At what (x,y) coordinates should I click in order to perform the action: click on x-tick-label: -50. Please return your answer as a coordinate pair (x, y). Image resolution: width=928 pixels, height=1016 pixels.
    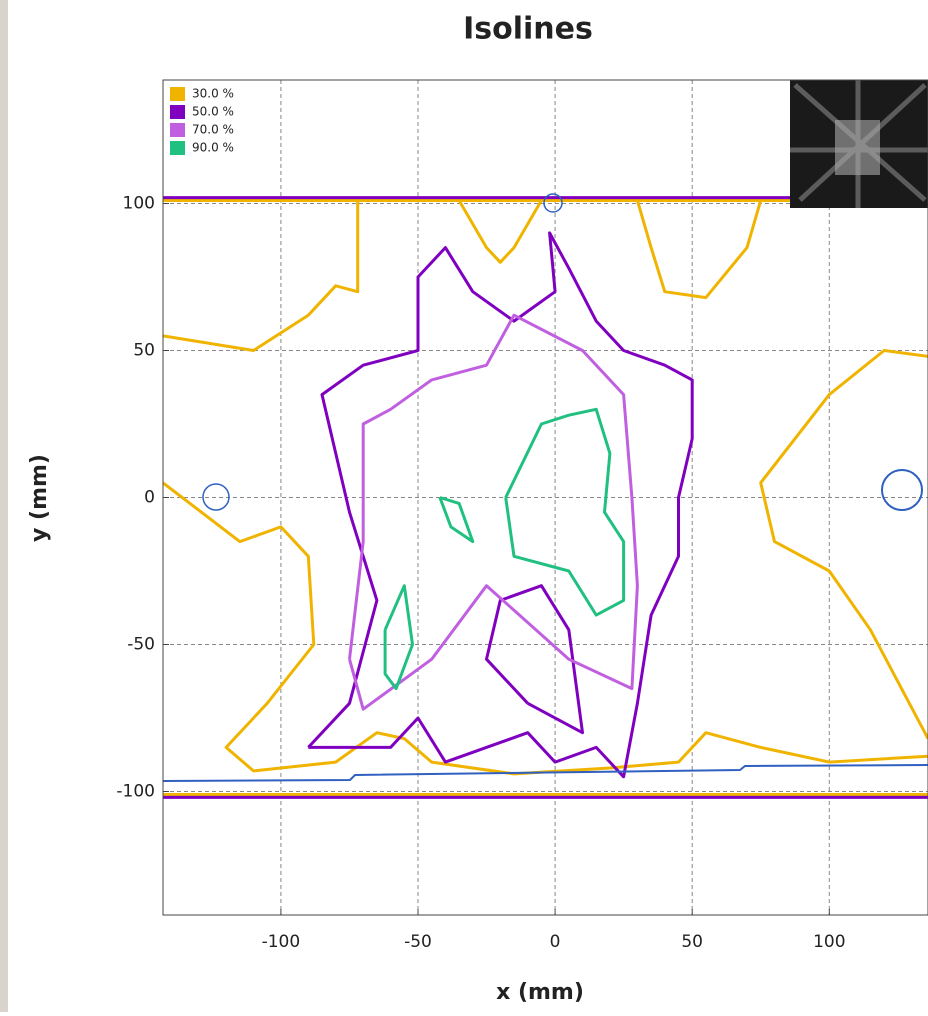
    Looking at the image, I should click on (418, 942).